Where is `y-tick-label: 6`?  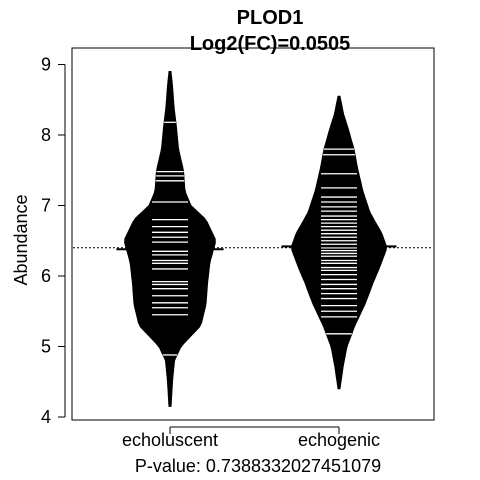 y-tick-label: 6 is located at coordinates (46, 276).